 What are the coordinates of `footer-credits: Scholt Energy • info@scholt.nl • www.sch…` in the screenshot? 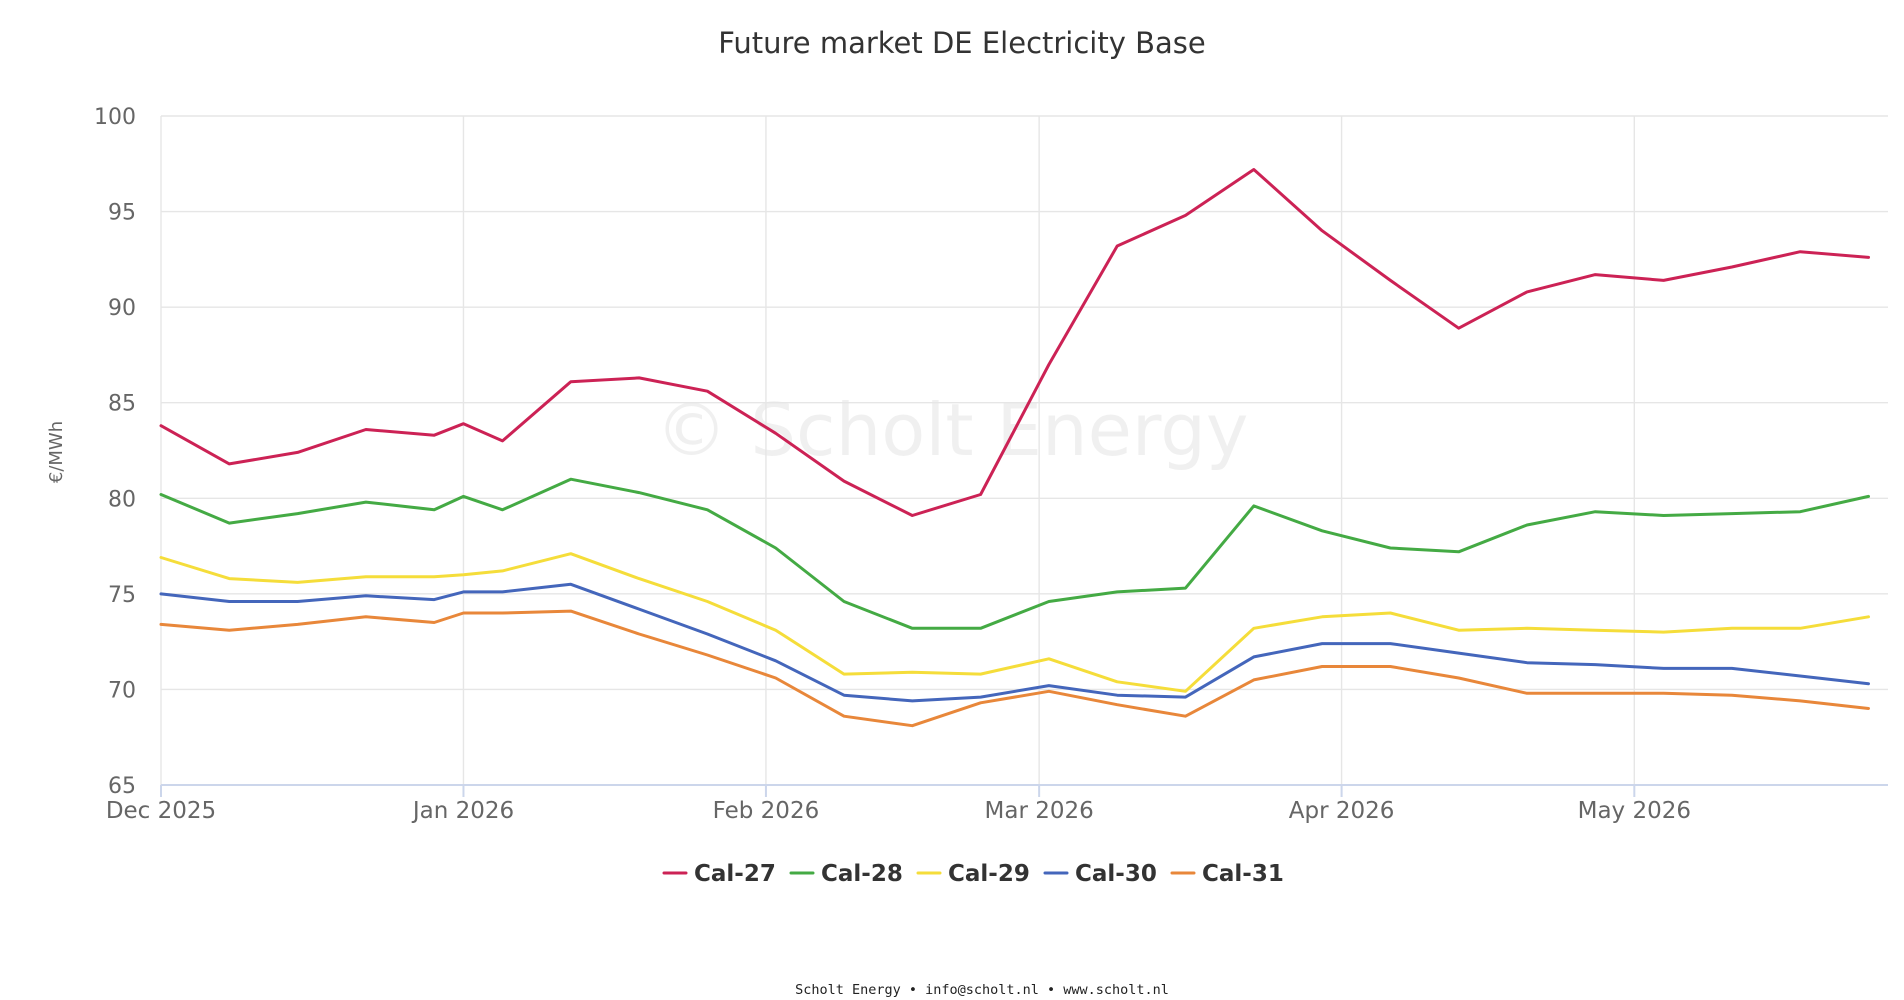 It's located at (982, 990).